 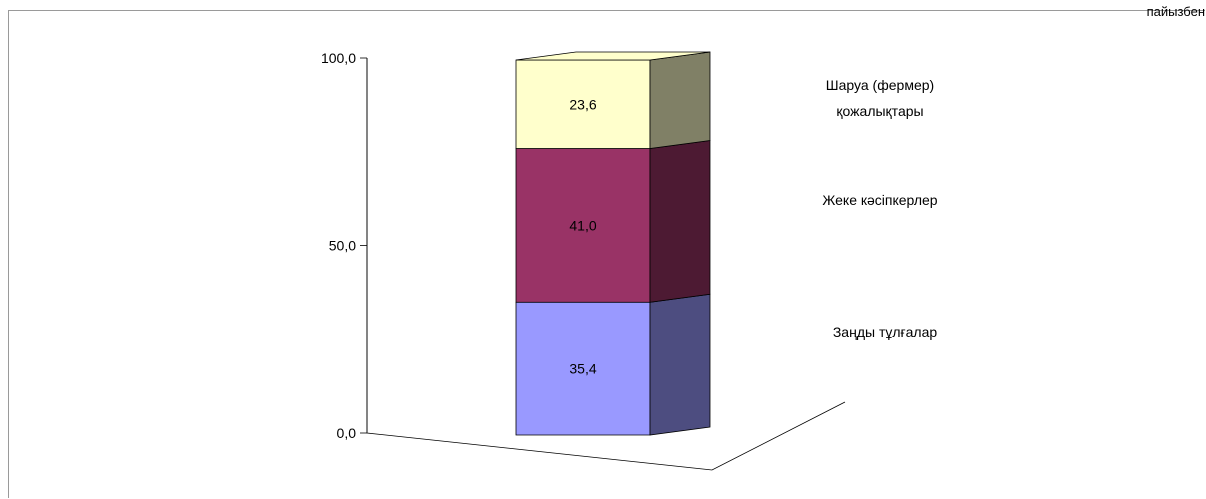 I want to click on legend-entry: Заңды тұлғалар, so click(x=885, y=332).